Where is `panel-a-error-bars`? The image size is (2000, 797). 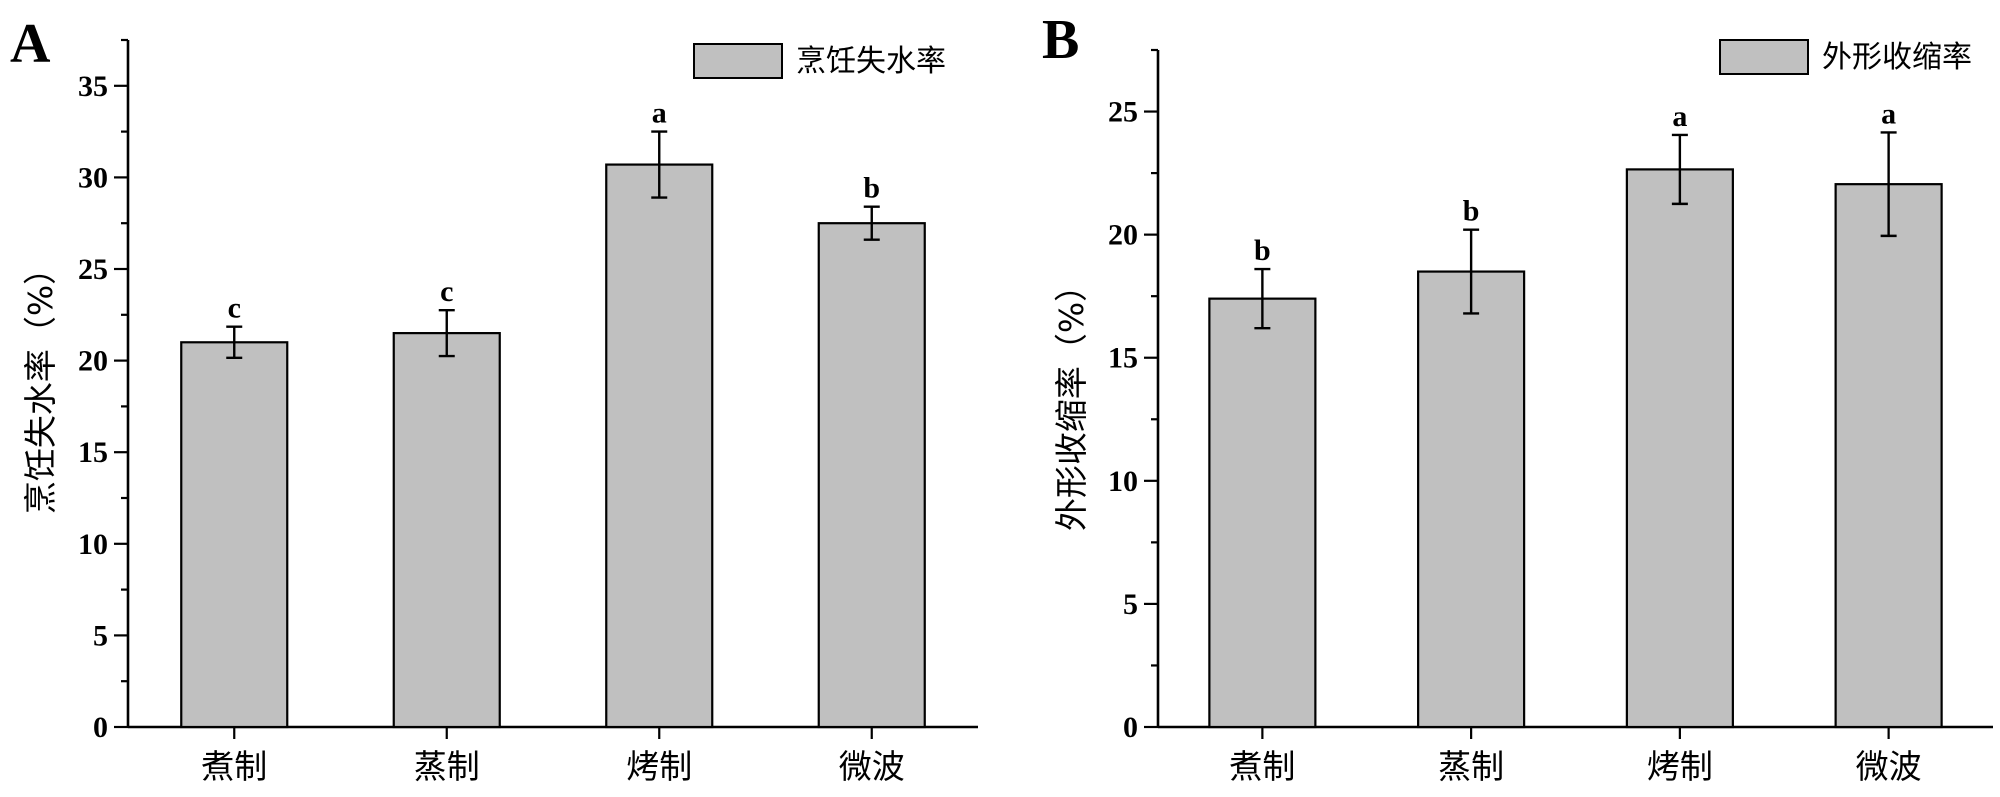 panel-a-error-bars is located at coordinates (553, 245).